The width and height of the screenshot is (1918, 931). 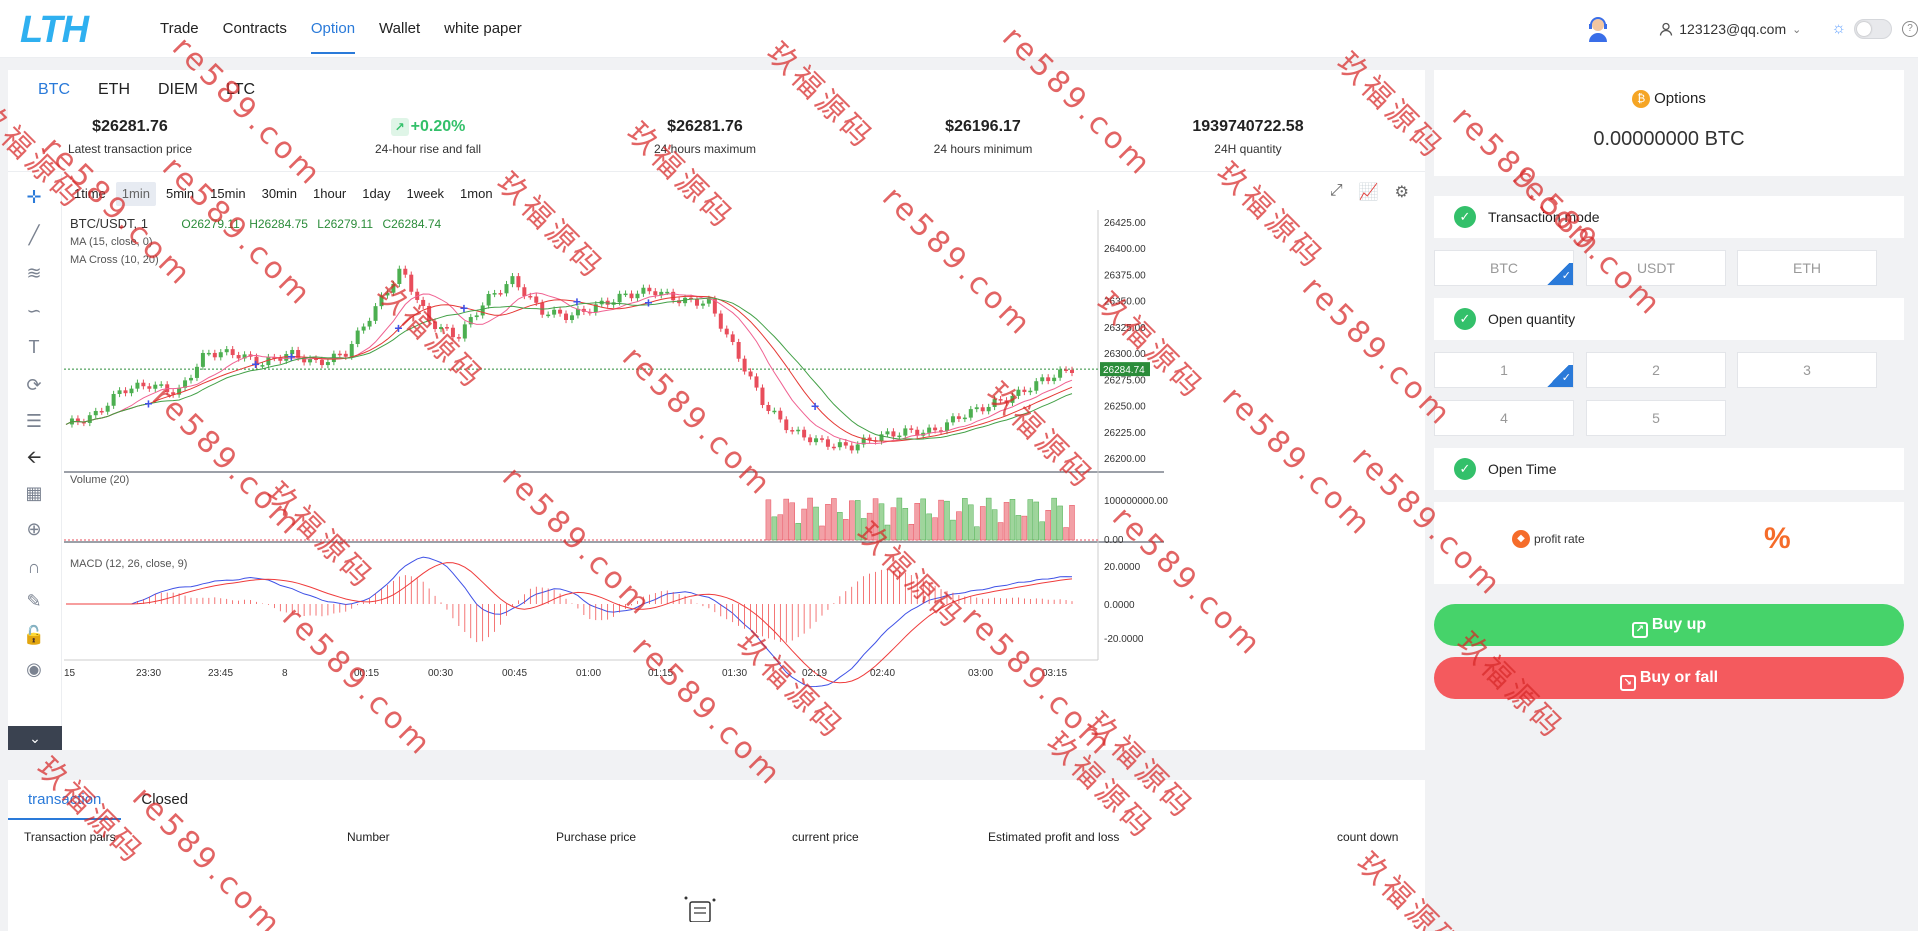 I want to click on lock-drawing-icon: ✎, so click(x=34, y=601).